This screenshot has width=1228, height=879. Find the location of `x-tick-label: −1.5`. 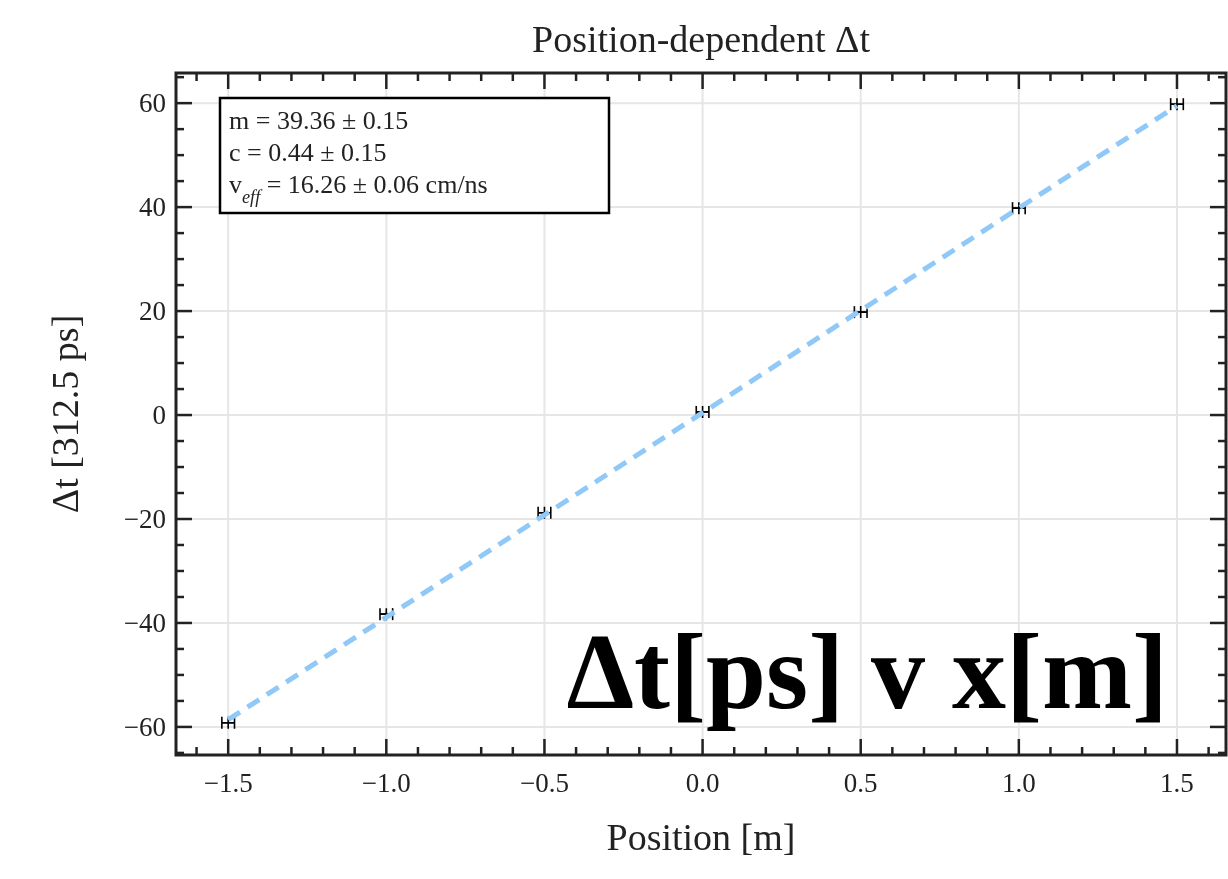

x-tick-label: −1.5 is located at coordinates (228, 783).